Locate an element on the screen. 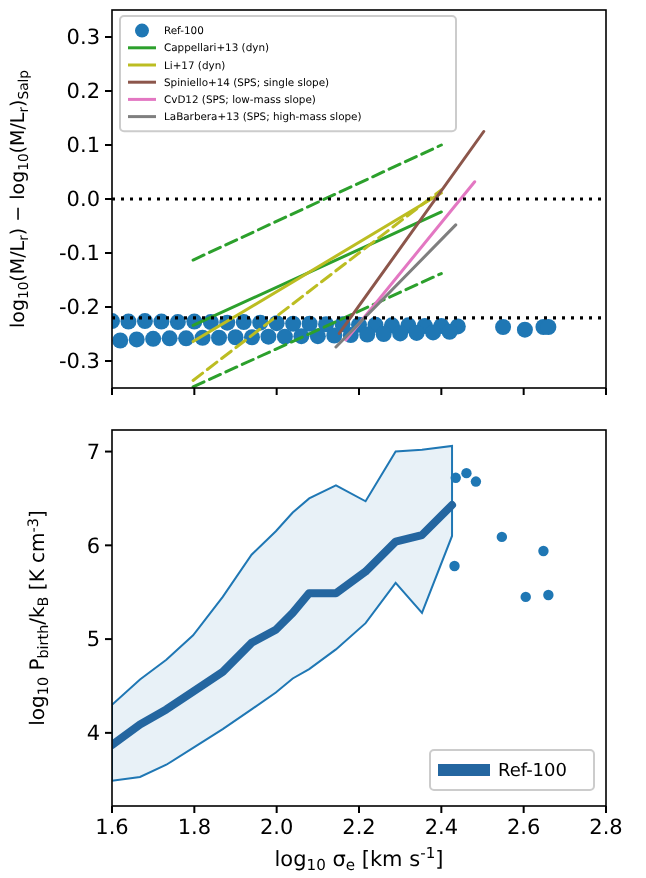  y-tick-label: 7 is located at coordinates (93, 452).